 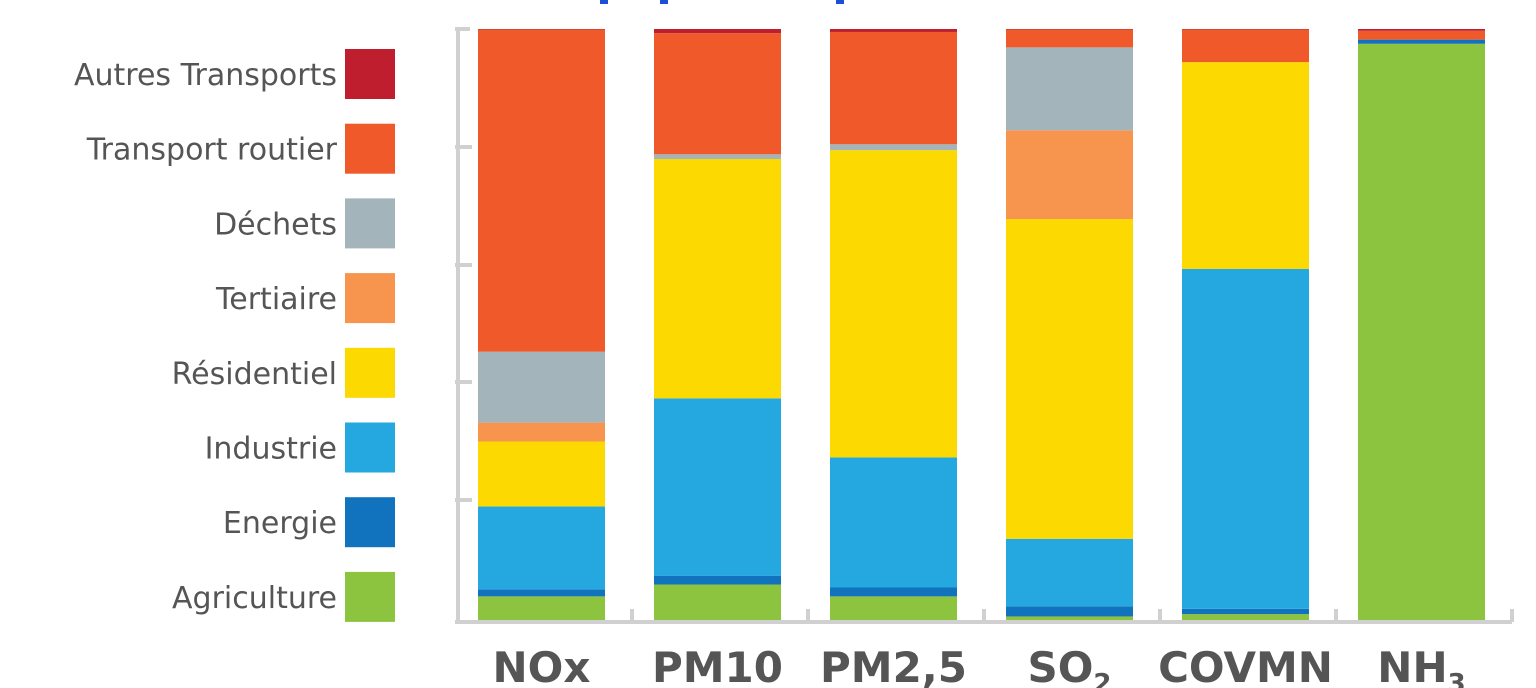 I want to click on legend-item-autres-transports: Autres Transports, so click(x=234, y=74).